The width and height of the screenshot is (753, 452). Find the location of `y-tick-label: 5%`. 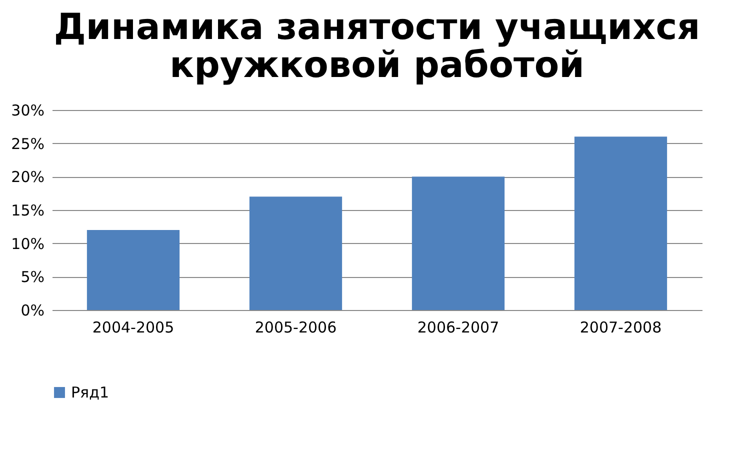

y-tick-label: 5% is located at coordinates (32, 277).